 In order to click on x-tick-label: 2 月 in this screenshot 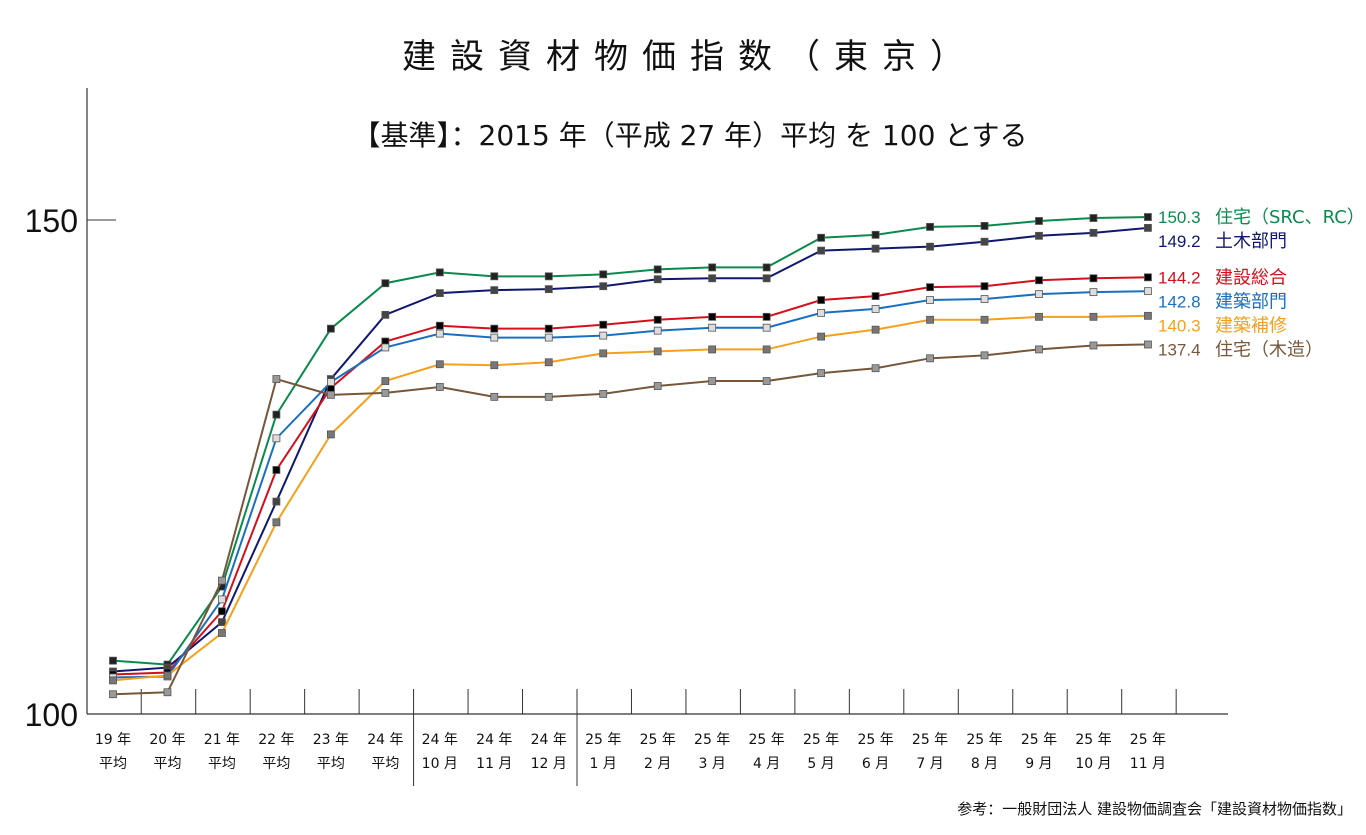, I will do `click(657, 764)`.